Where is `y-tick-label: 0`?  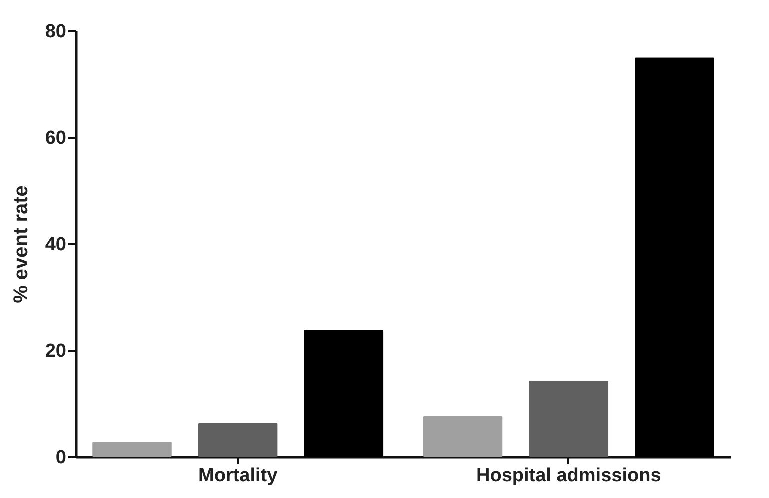
y-tick-label: 0 is located at coordinates (61, 458).